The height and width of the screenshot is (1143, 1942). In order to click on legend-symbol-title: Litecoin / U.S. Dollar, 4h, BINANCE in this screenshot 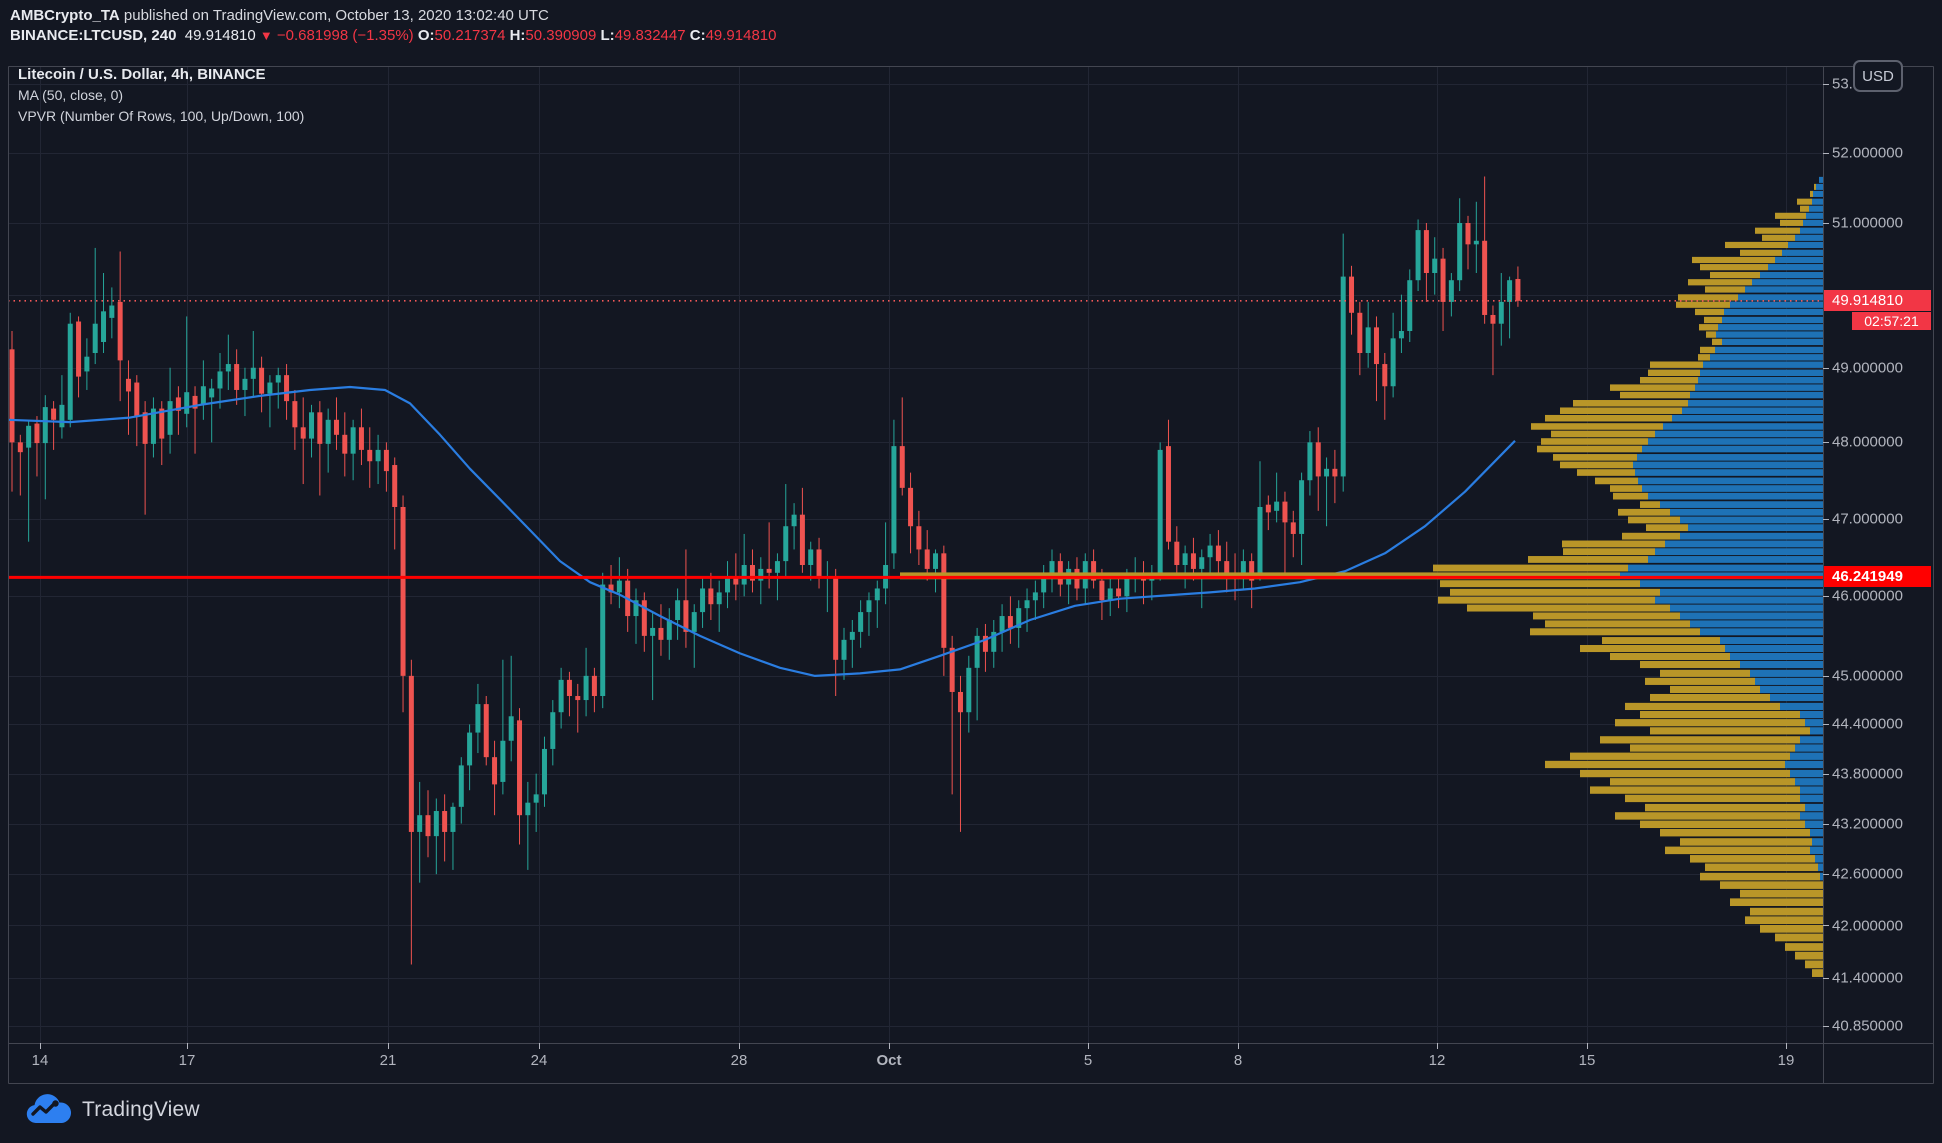, I will do `click(142, 74)`.